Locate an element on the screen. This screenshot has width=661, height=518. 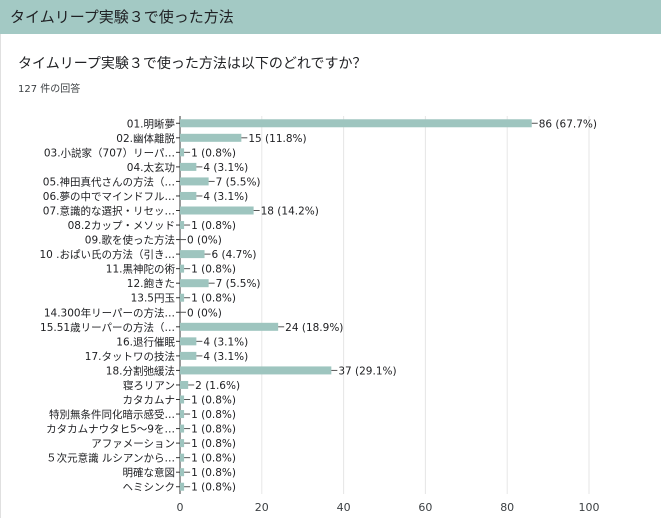
value-label: 86 (67.7%) is located at coordinates (568, 124).